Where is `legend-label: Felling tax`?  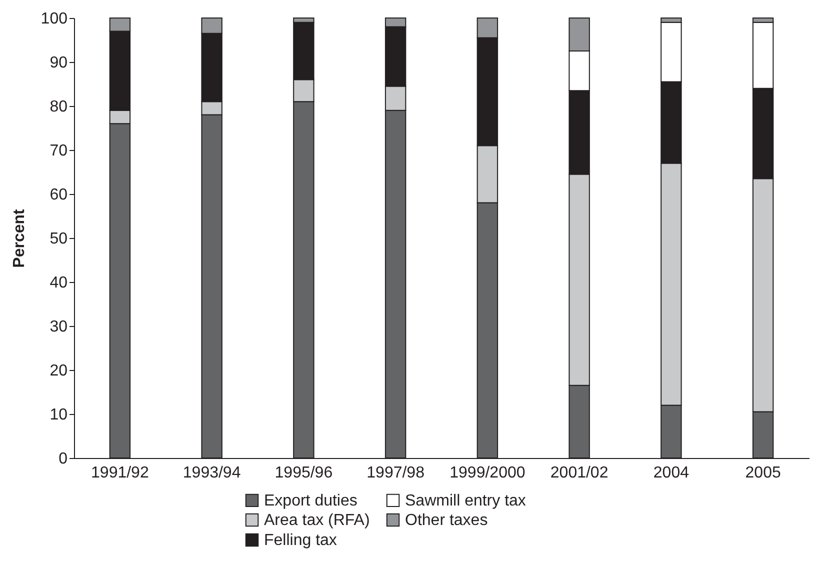
legend-label: Felling tax is located at coordinates (300, 540).